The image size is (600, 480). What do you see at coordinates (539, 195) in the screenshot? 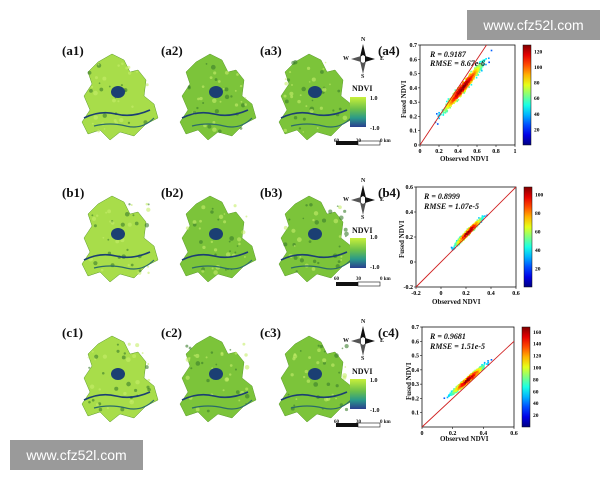
I see `colorbar-tick-label: 100` at bounding box center [539, 195].